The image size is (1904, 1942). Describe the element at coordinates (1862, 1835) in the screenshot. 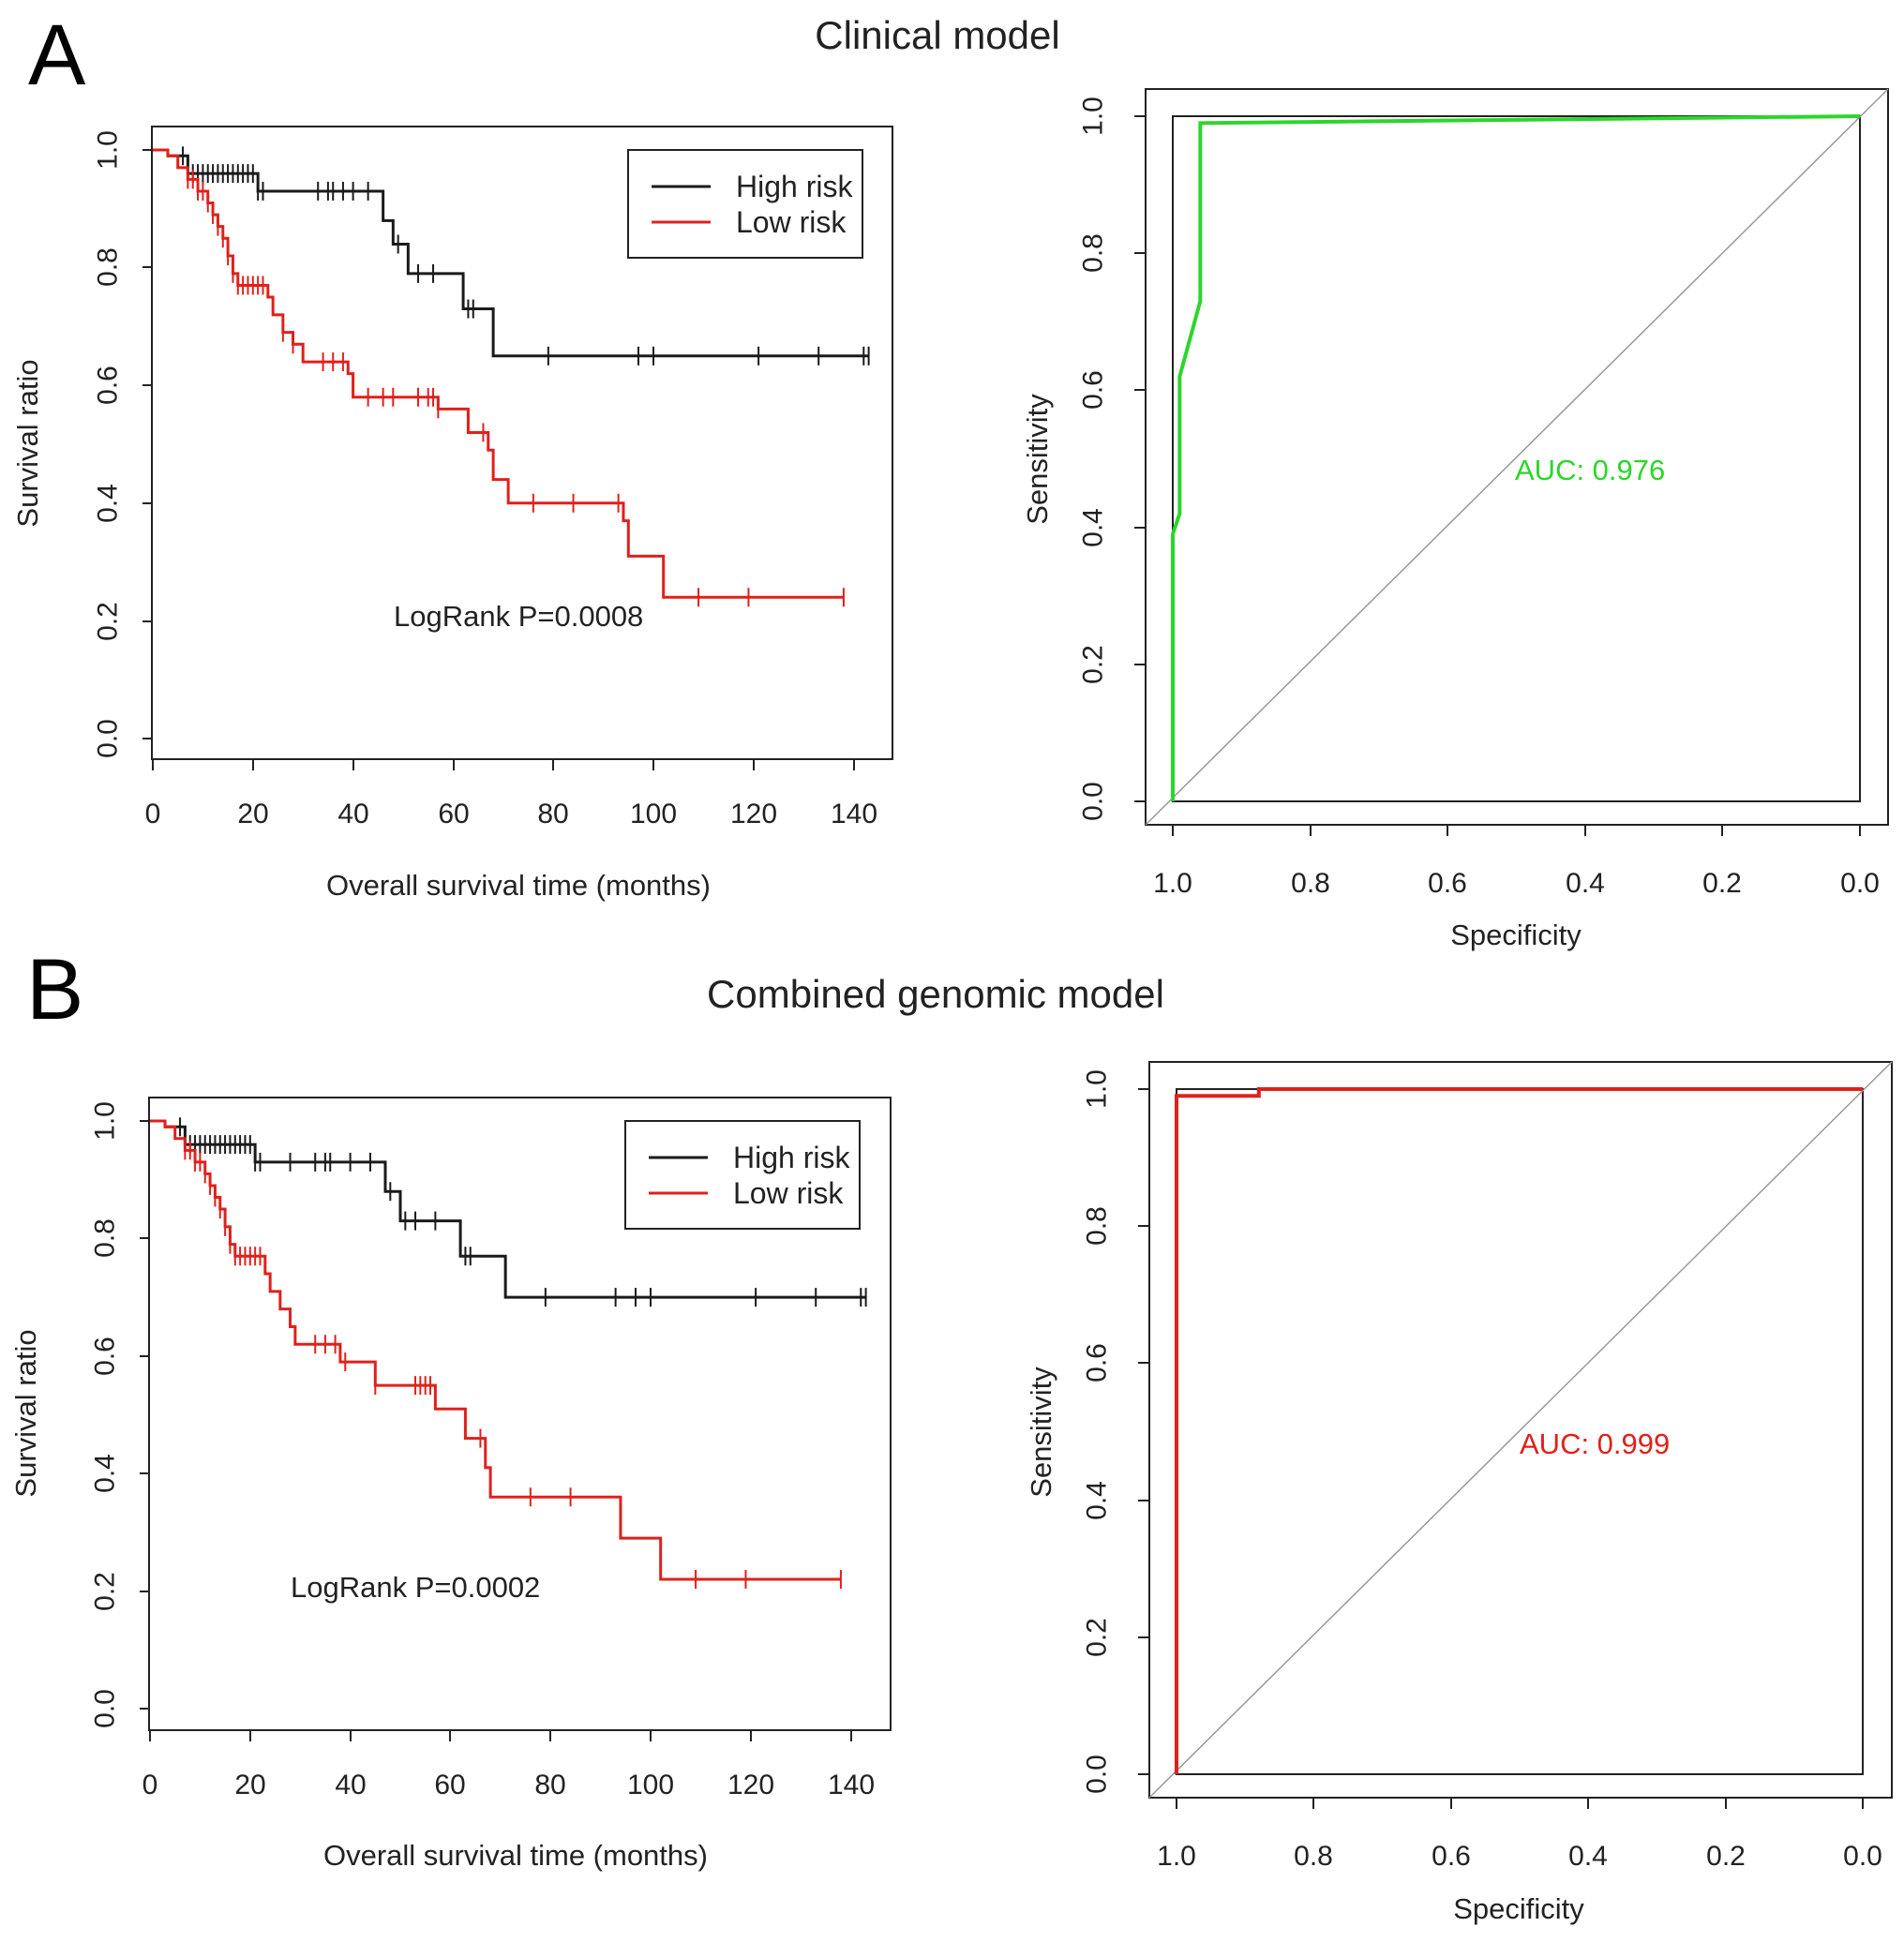

I see `roc-x-tick-b: 0.0` at that location.